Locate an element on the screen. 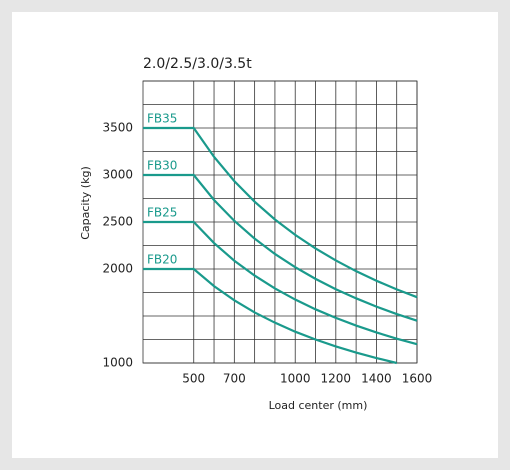  y-tick-label: 2500 is located at coordinates (117, 222).